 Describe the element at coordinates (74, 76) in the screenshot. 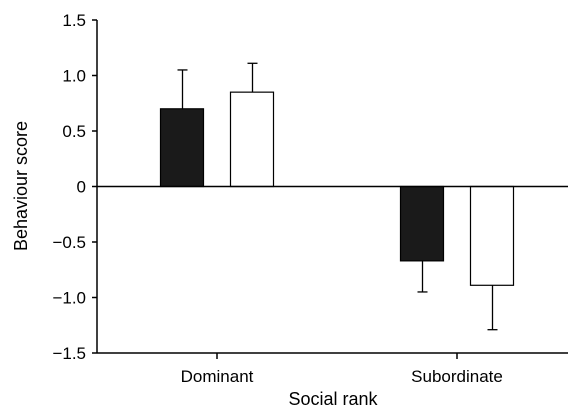

I see `y-tick-label: 1.0` at that location.